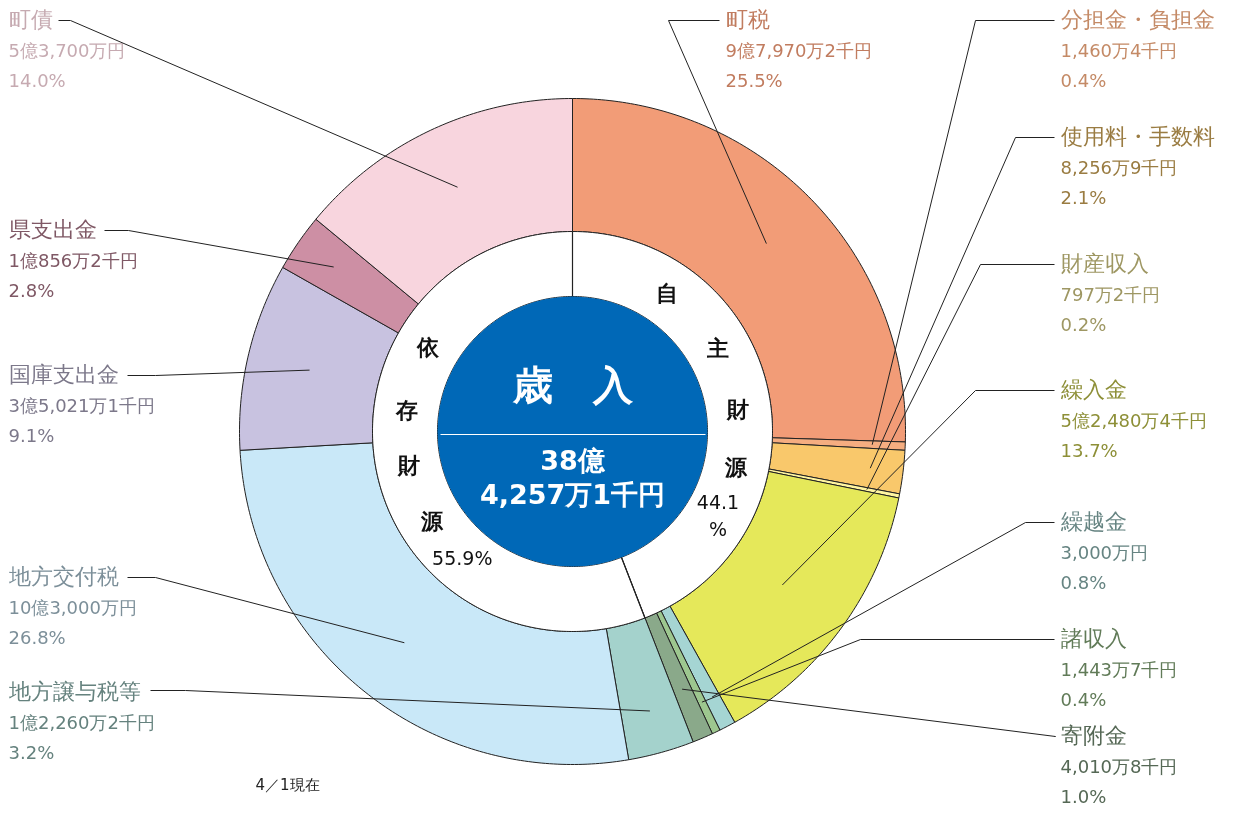  I want to click on data-label: 55.9%, so click(462, 558).